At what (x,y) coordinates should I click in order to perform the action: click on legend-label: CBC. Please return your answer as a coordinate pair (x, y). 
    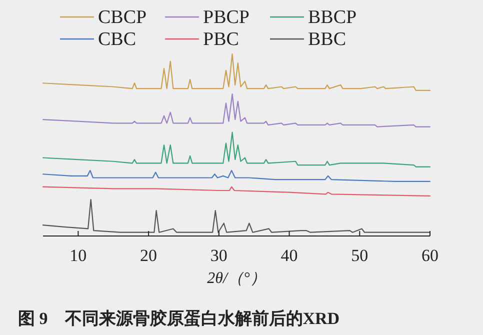
    Looking at the image, I should click on (117, 39).